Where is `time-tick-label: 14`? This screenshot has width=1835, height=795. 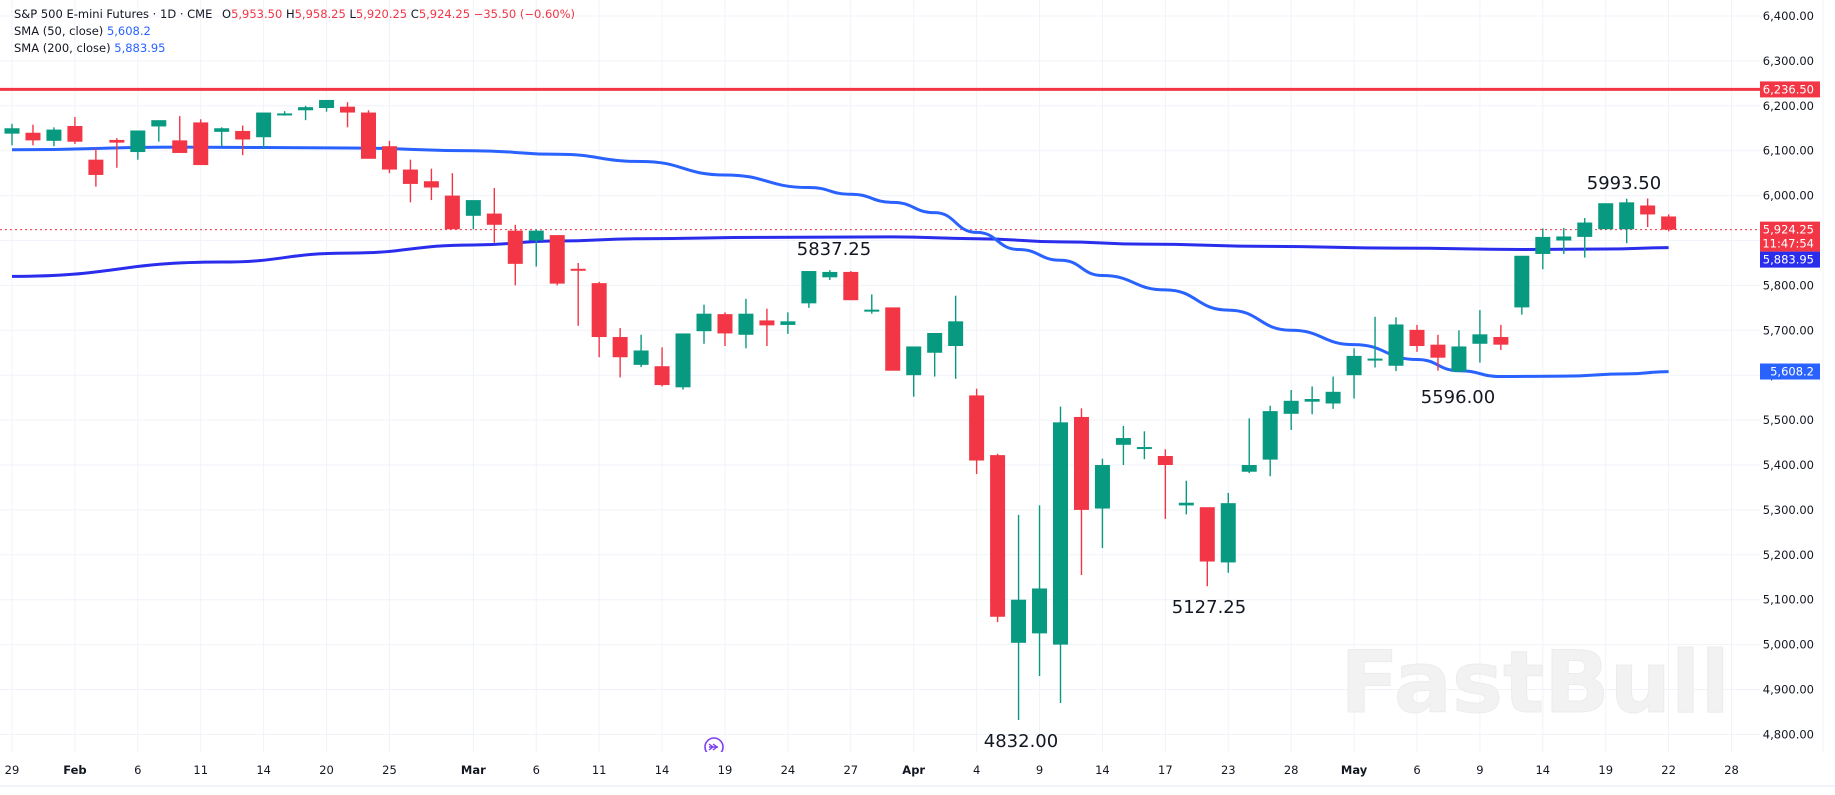 time-tick-label: 14 is located at coordinates (1542, 770).